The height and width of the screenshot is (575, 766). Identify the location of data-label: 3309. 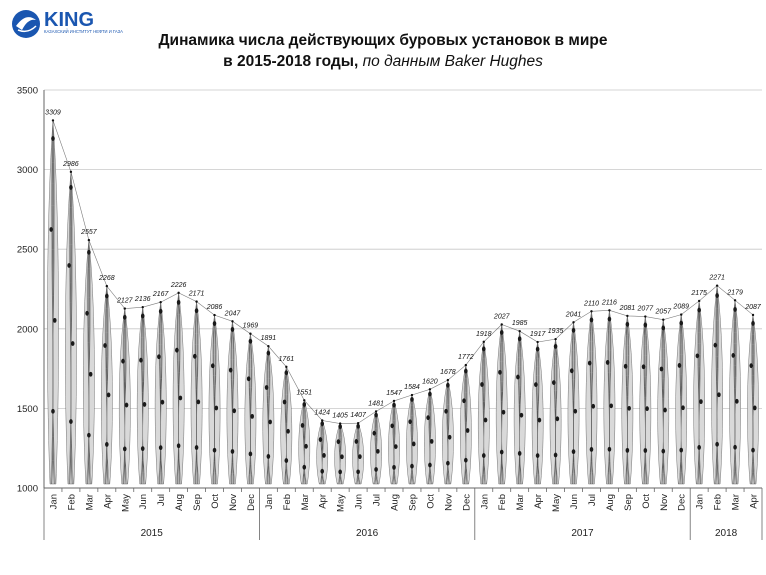
(53, 112).